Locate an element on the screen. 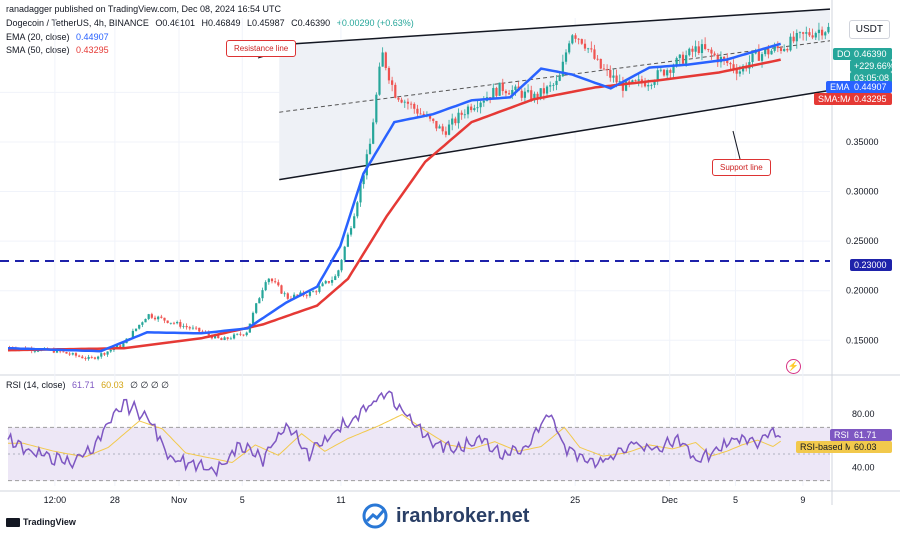  rsi-legend: RSI (14, close) 61.71 60.03 ∅ ∅ ∅ ∅ is located at coordinates (89, 385).